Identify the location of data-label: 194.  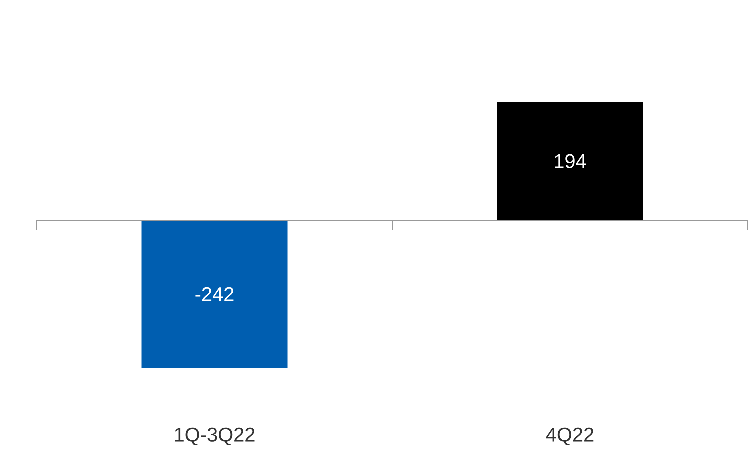
(570, 161).